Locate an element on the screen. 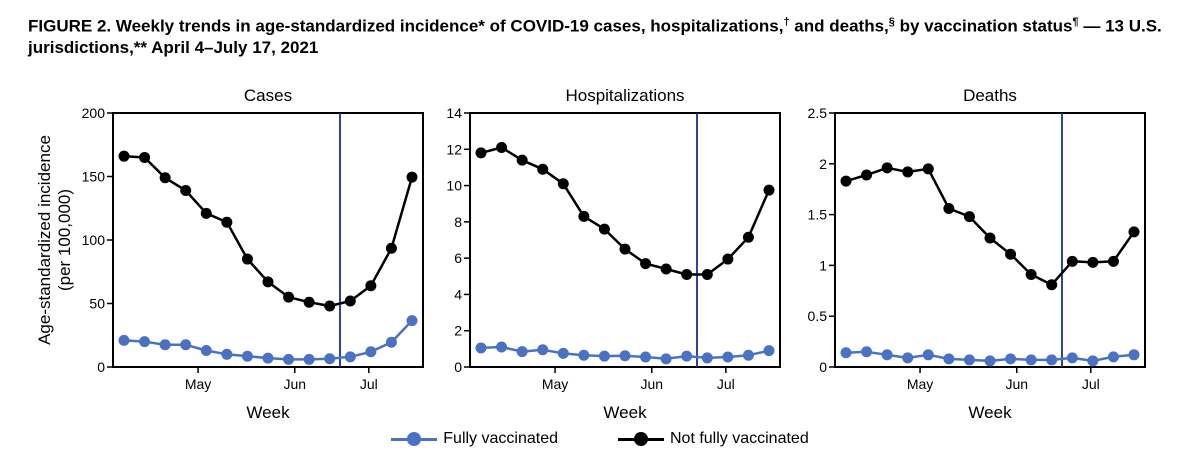 This screenshot has width=1200, height=472. hospitalizations-x-tick-label: Jul is located at coordinates (726, 384).